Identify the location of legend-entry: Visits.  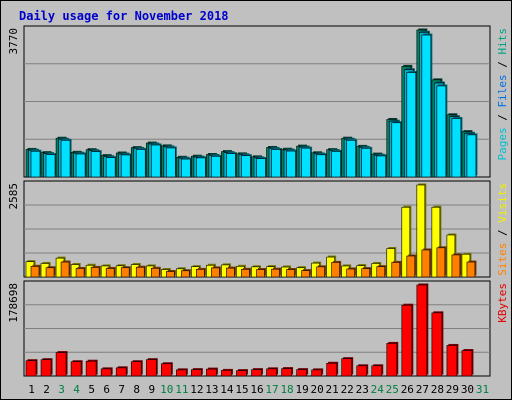
(502, 203).